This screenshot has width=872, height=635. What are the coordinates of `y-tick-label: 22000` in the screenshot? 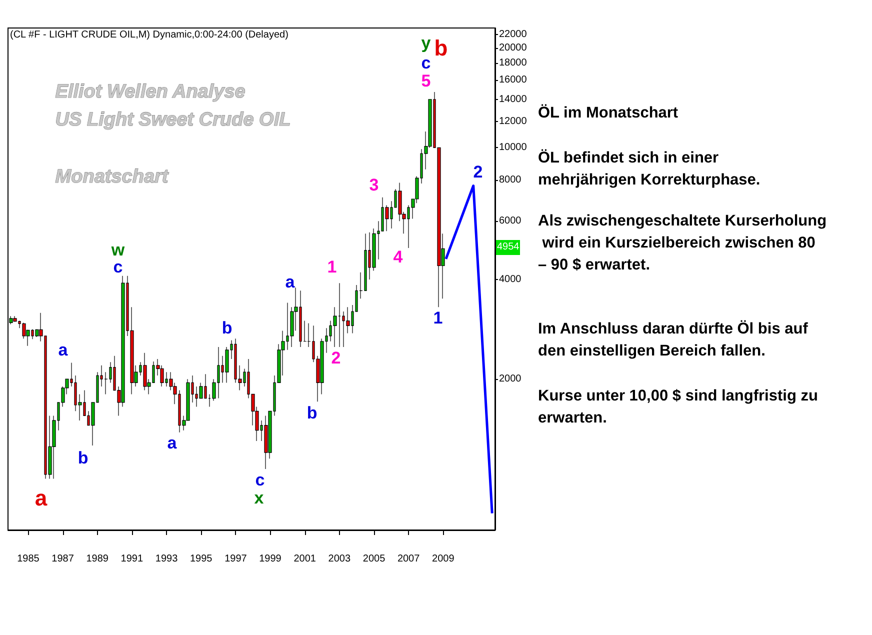 It's located at (513, 34).